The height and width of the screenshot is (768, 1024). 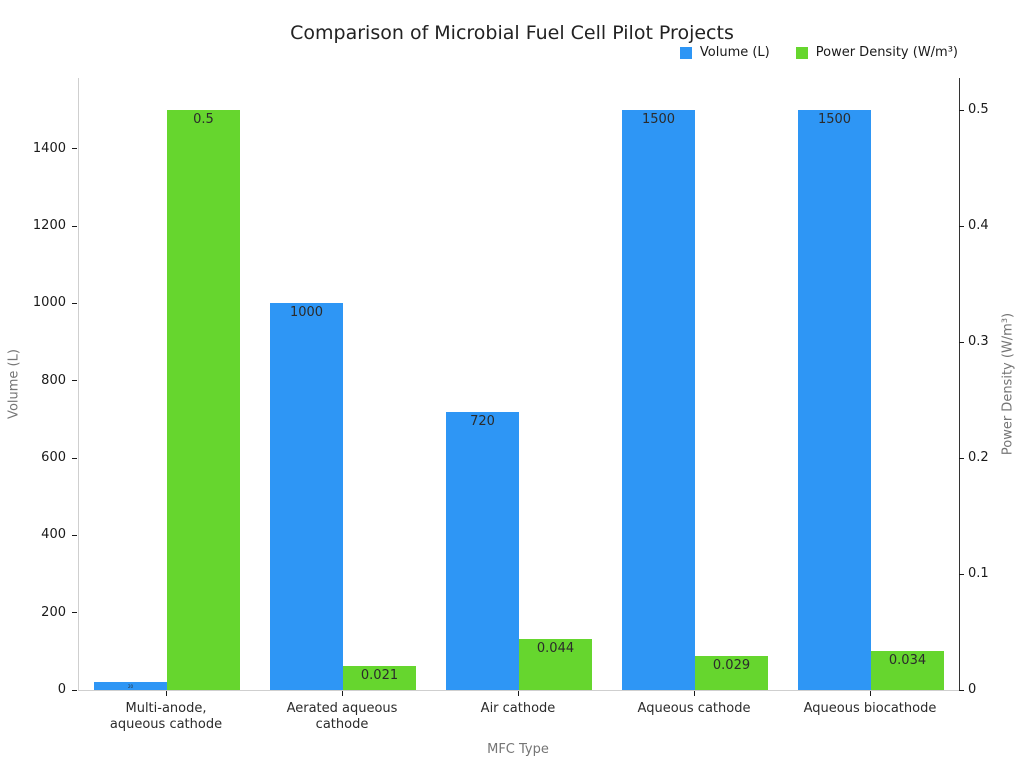 I want to click on left-axis-tick-label: 1200, so click(x=49, y=225).